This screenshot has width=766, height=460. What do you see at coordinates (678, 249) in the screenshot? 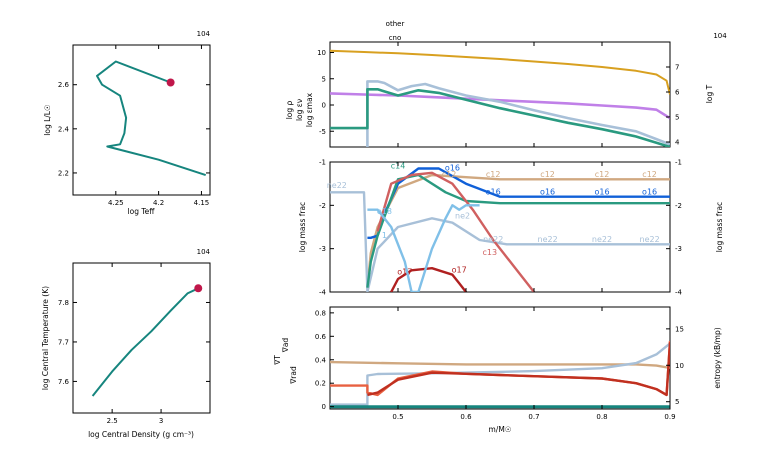
I see `abundance-ytick-right-label: -3` at bounding box center [678, 249].